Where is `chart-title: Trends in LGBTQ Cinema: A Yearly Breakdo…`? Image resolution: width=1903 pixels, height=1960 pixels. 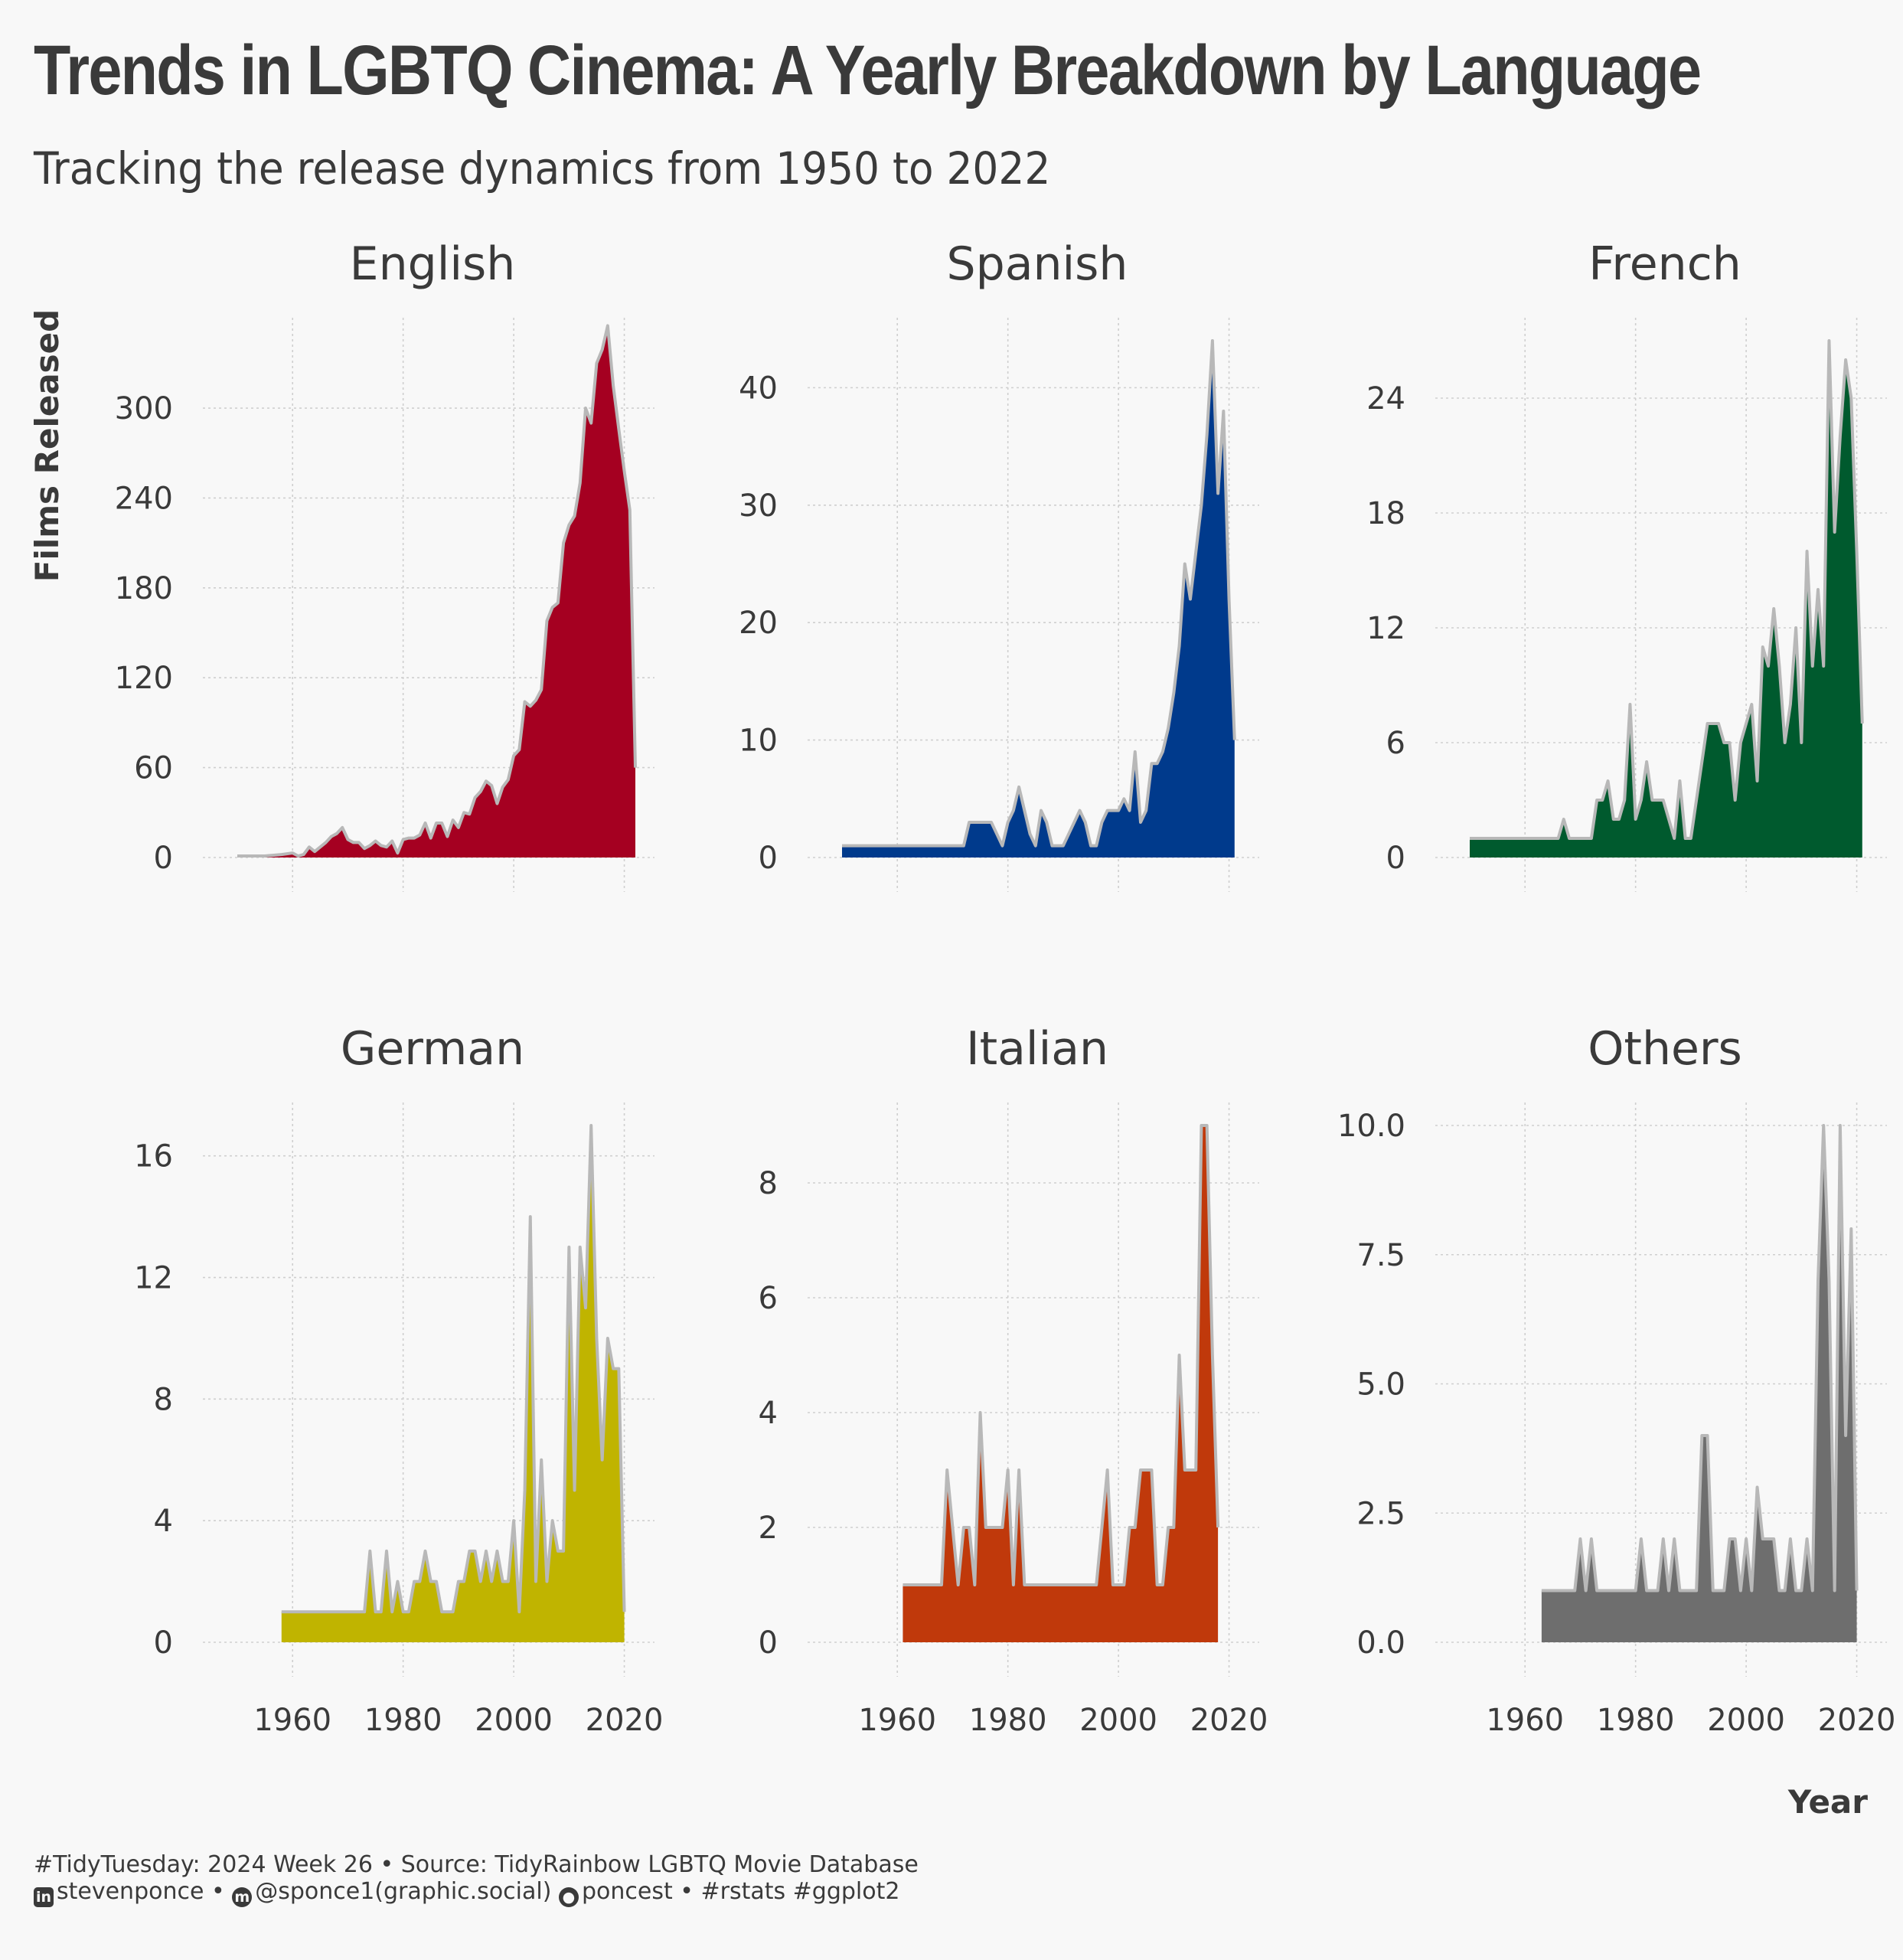
chart-title: Trends in LGBTQ Cinema: A Yearly Breakdo… is located at coordinates (868, 70).